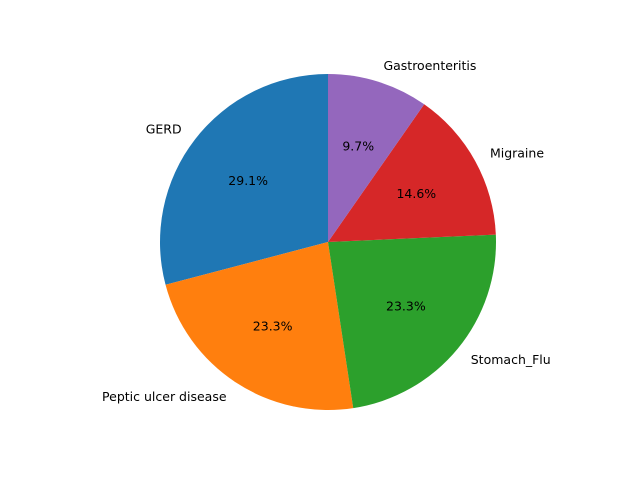  Describe the element at coordinates (416, 193) in the screenshot. I see `slice-percent-label: 14.6%` at that location.